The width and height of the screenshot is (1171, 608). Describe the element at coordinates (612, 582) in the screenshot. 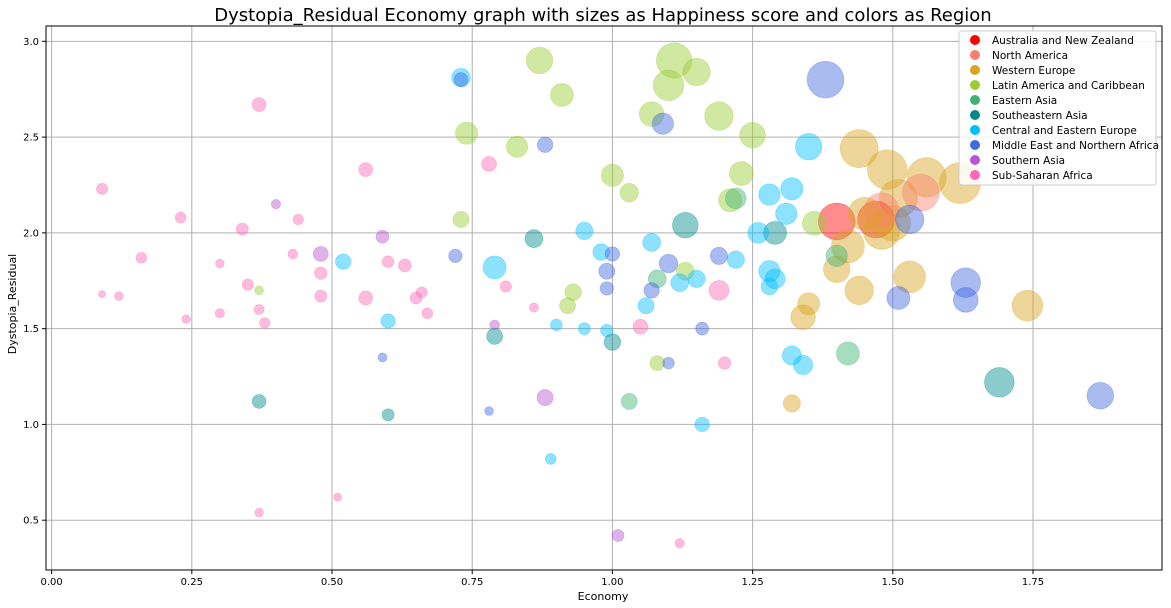

I see `x-tick-label: 1.00` at that location.